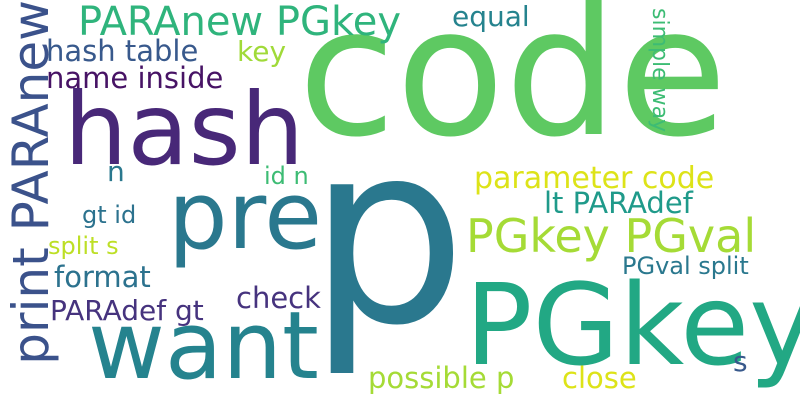 The image size is (800, 400). I want to click on word-paradef-gt: PARAdef gt, so click(127, 310).